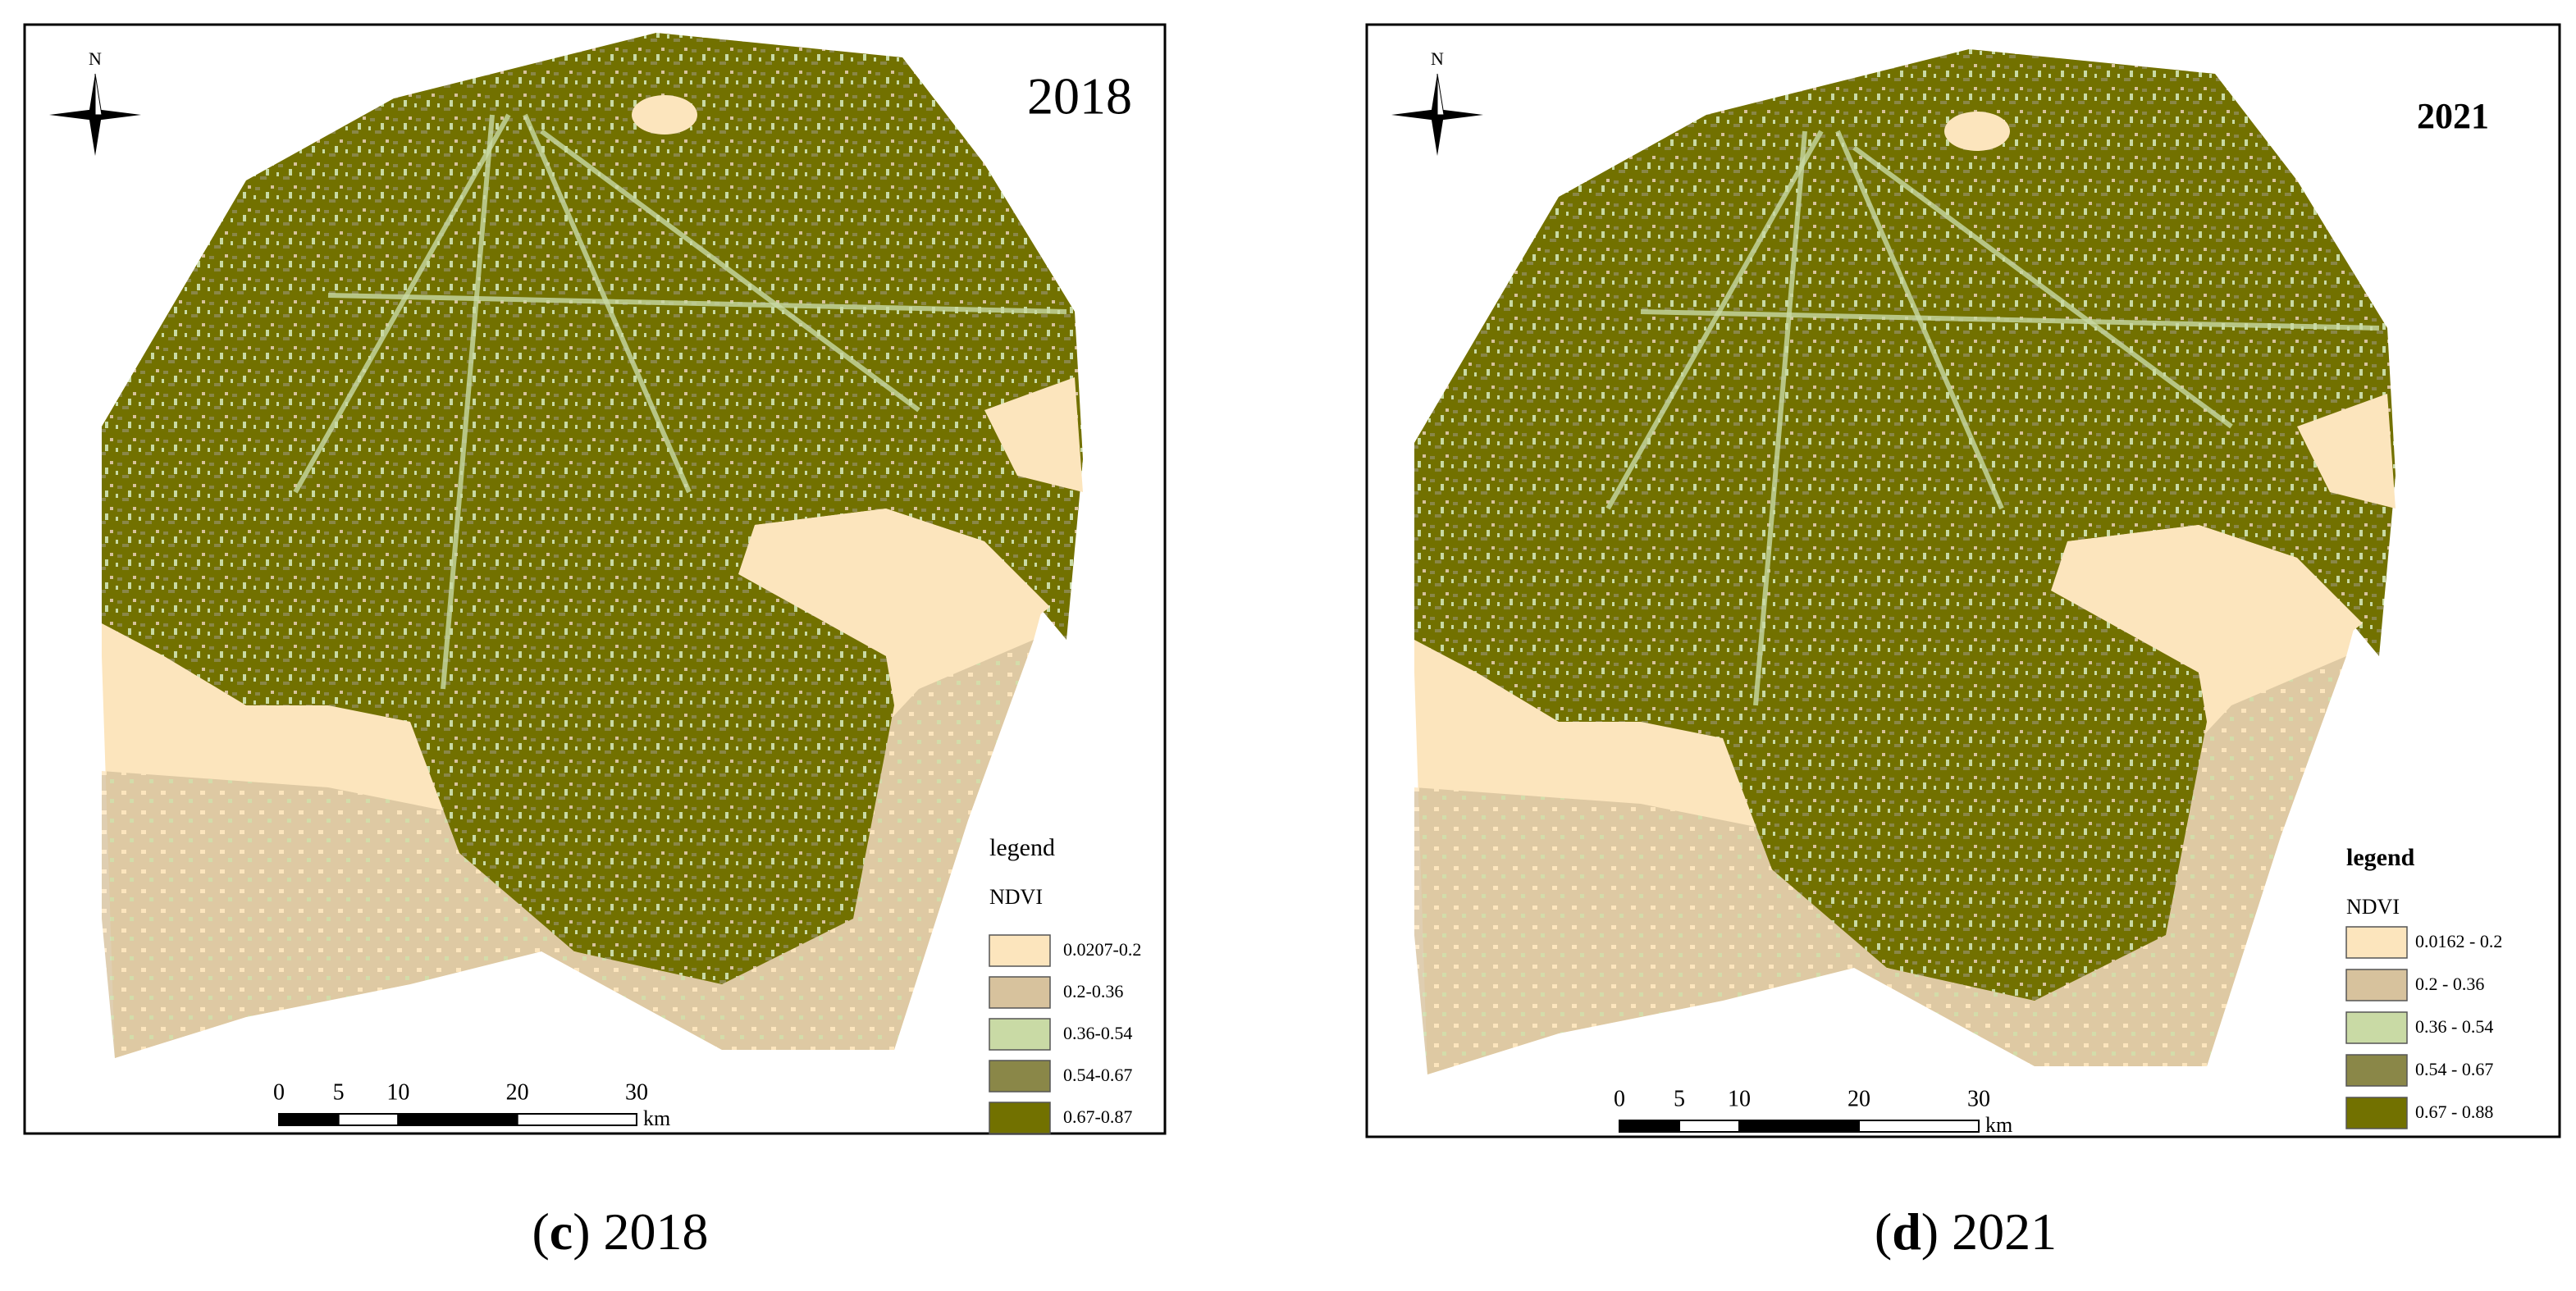 Image resolution: width=2576 pixels, height=1291 pixels. I want to click on legend-label: 0.0162 - 0.2, so click(2458, 941).